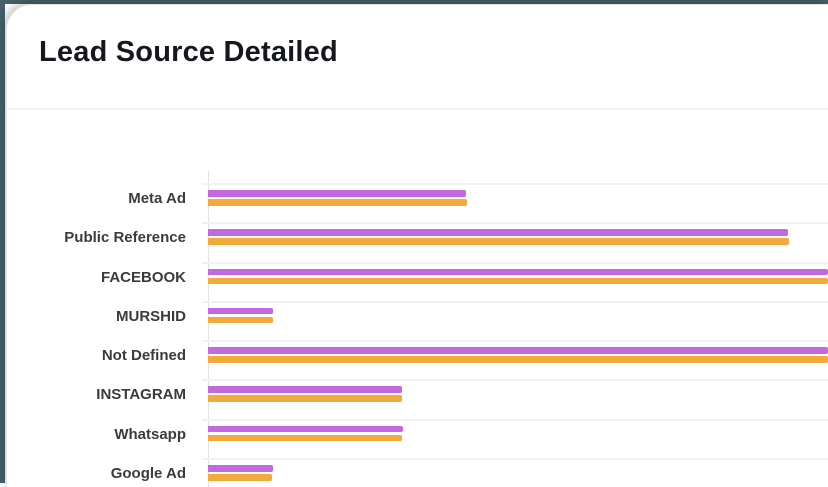 This screenshot has width=828, height=487. Describe the element at coordinates (518, 272) in the screenshot. I see `bar-series-1-facebook` at that location.